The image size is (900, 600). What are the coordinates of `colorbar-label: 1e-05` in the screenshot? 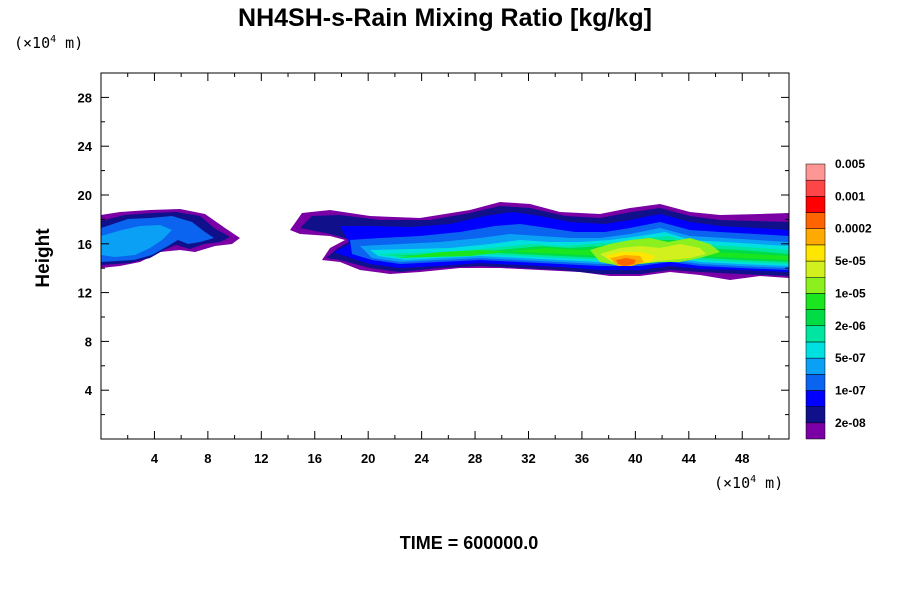 It's located at (850, 293).